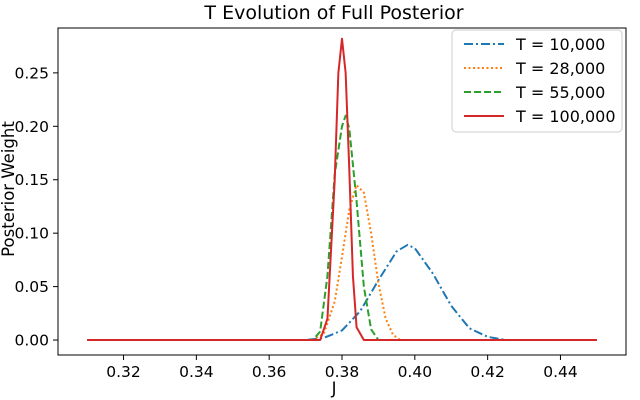 Image resolution: width=640 pixels, height=400 pixels. Describe the element at coordinates (333, 13) in the screenshot. I see `chart-title: T Evolution of Full Posterior` at that location.